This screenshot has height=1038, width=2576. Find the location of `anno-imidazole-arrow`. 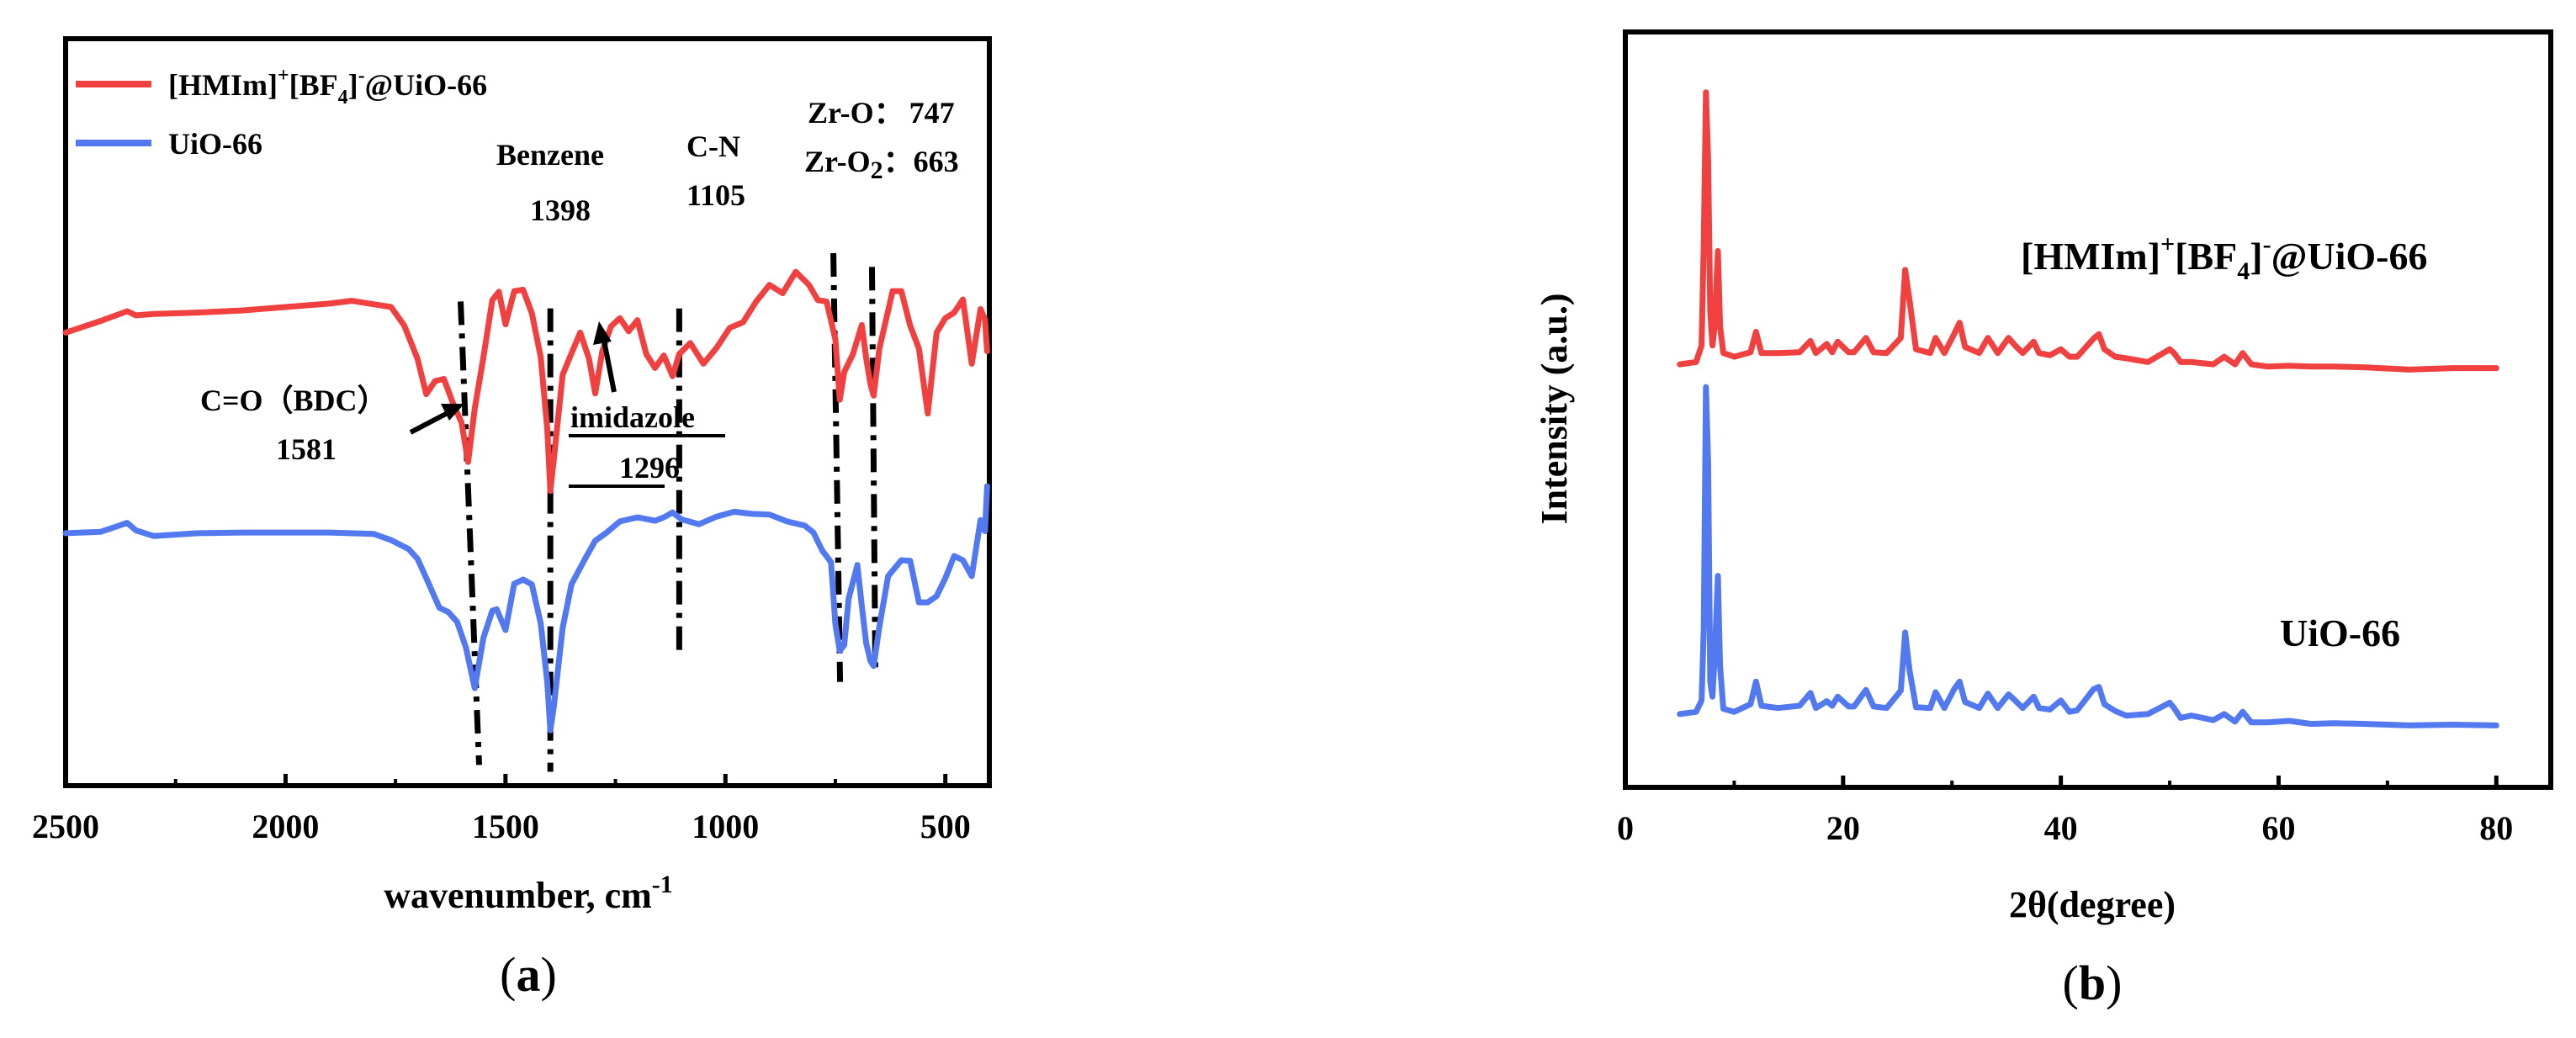

anno-imidazole-arrow is located at coordinates (605, 357).